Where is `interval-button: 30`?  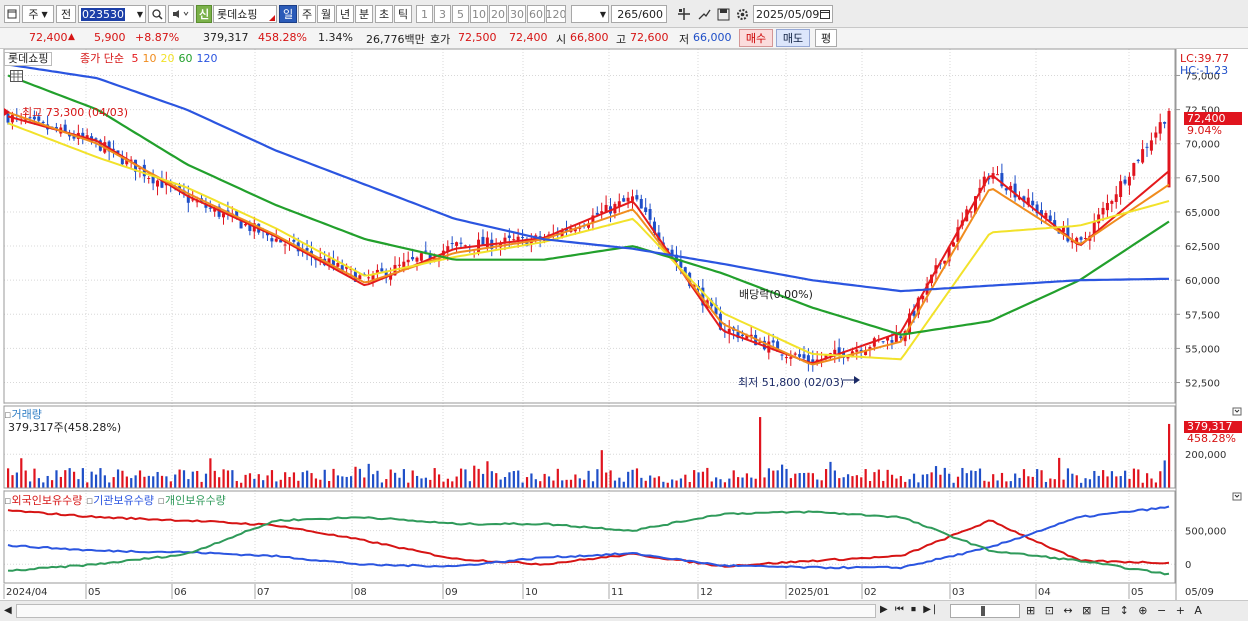
interval-button: 30 is located at coordinates (517, 14).